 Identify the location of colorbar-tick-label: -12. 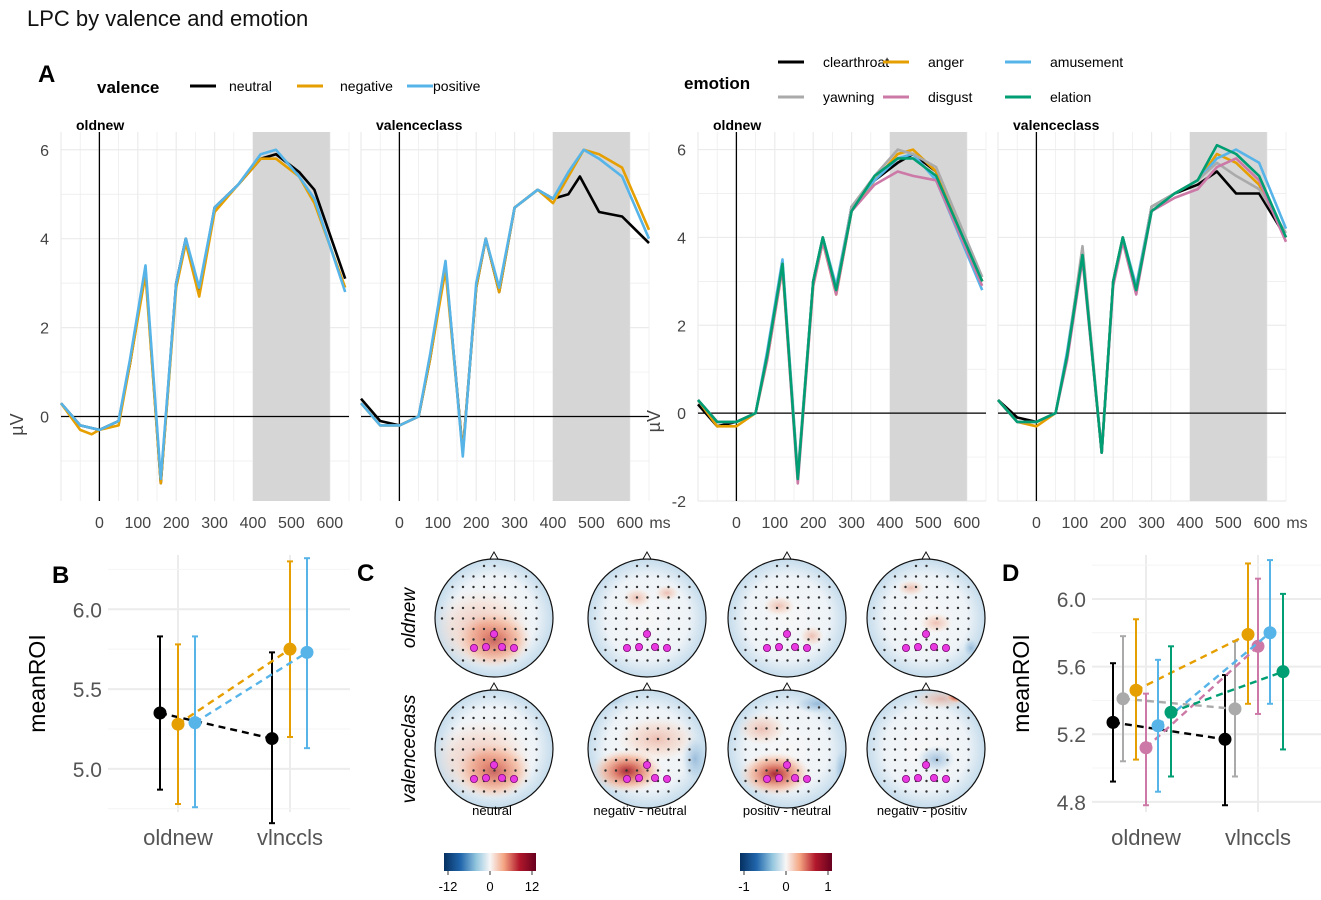
(448, 886).